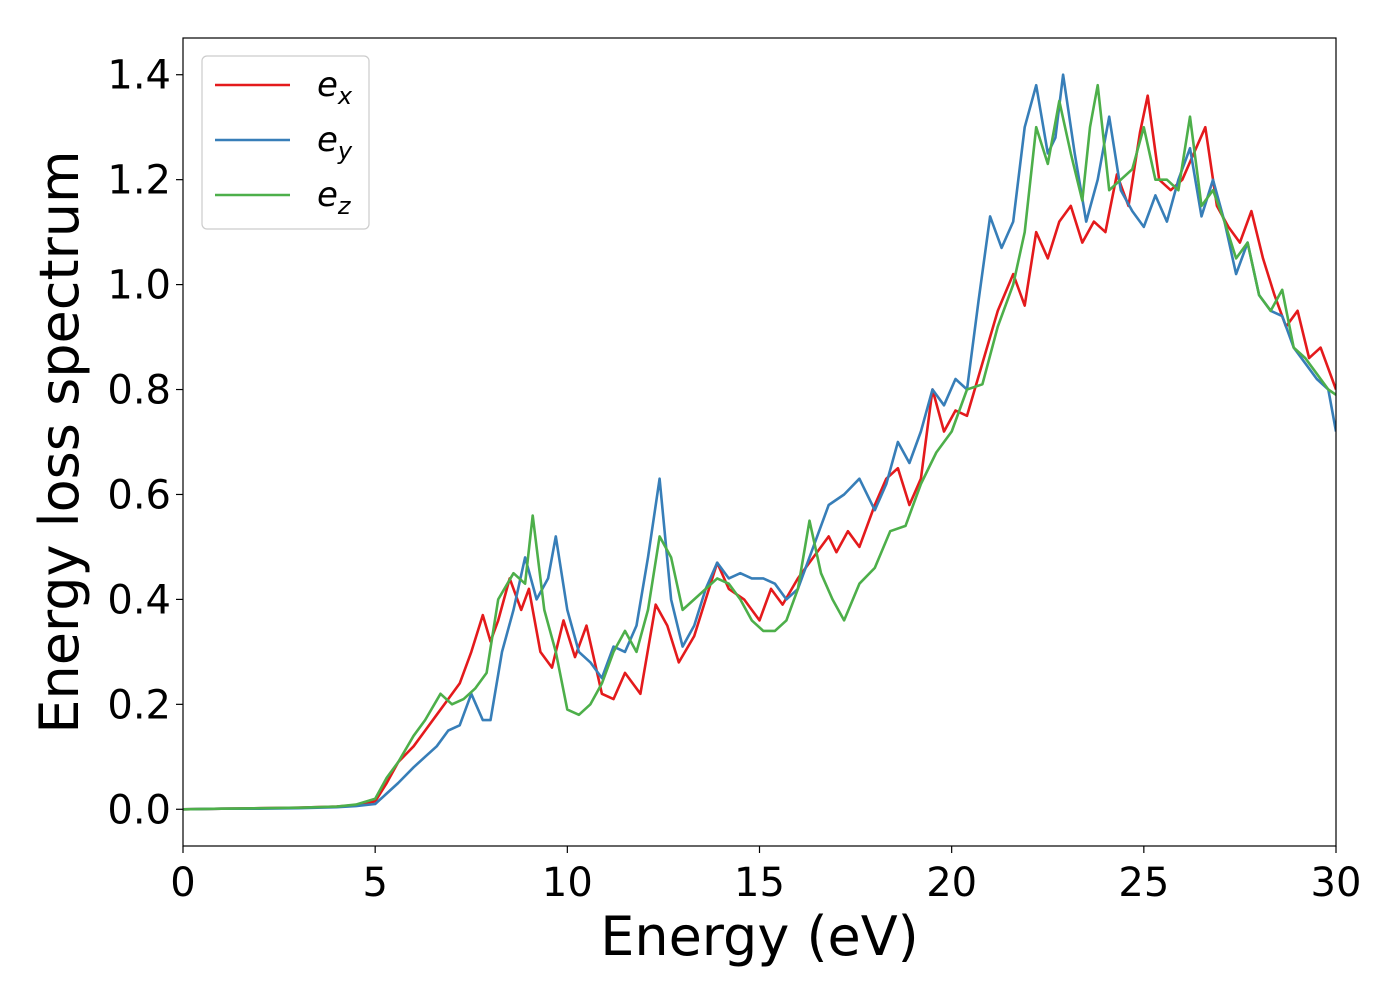  I want to click on x-tick-label: 0, so click(182, 883).